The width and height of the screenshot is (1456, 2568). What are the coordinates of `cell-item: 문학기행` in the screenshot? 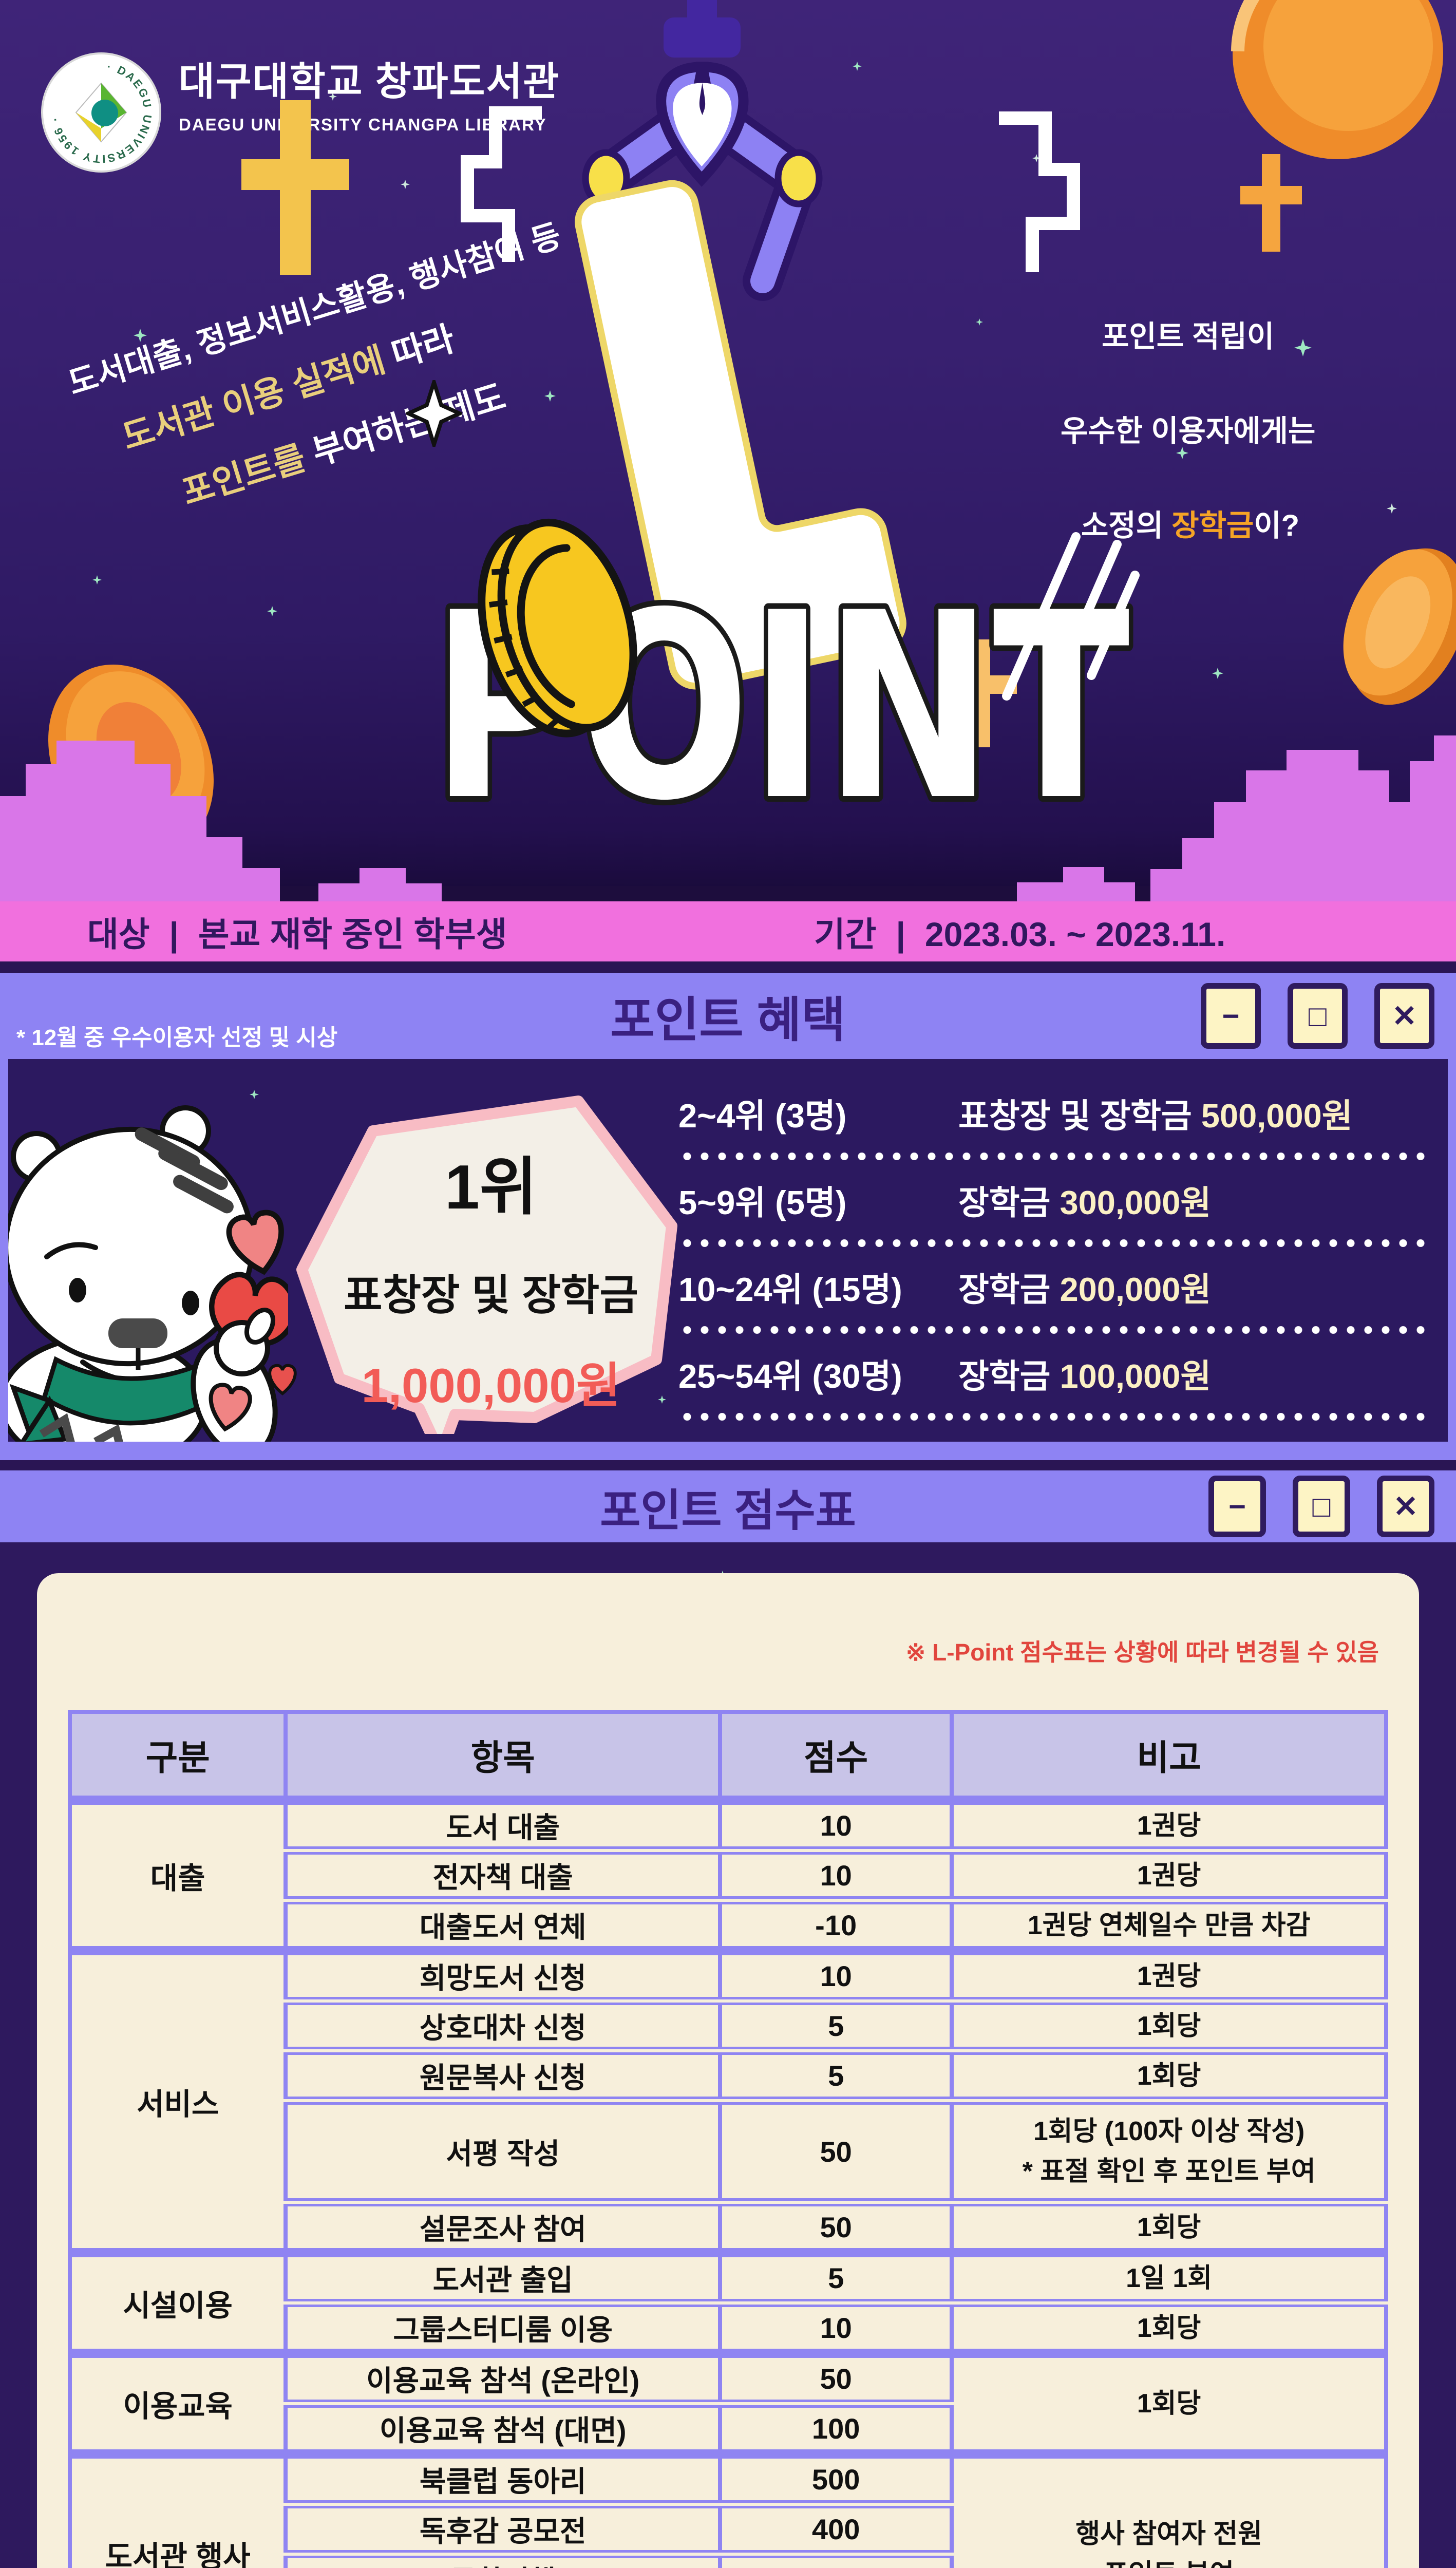 It's located at (503, 2559).